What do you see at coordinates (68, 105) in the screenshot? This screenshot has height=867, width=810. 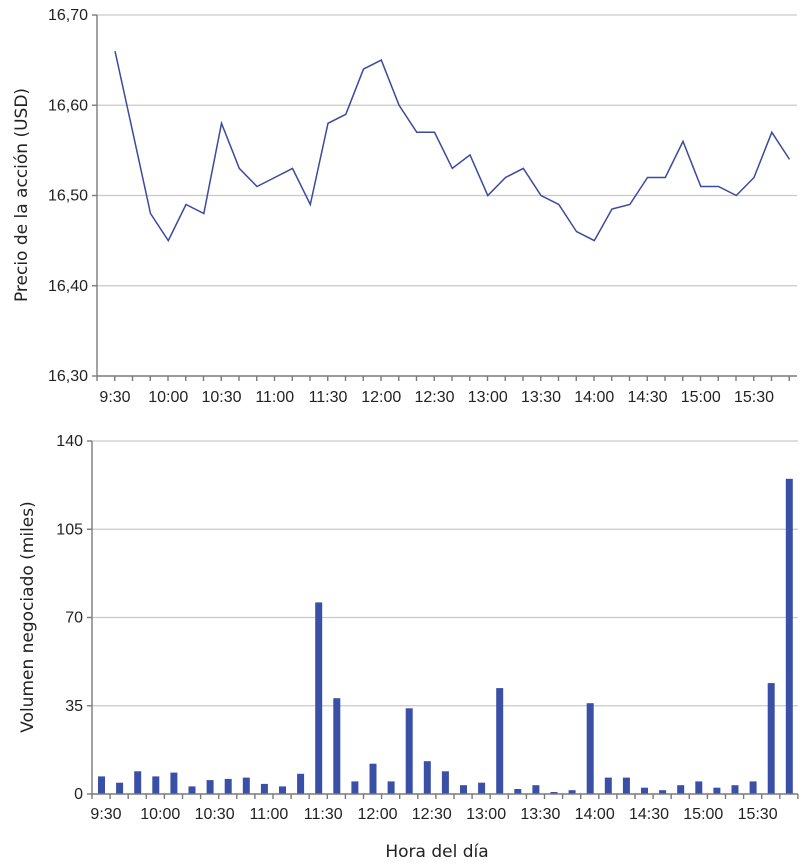 I see `y-tick-label: 16,60` at bounding box center [68, 105].